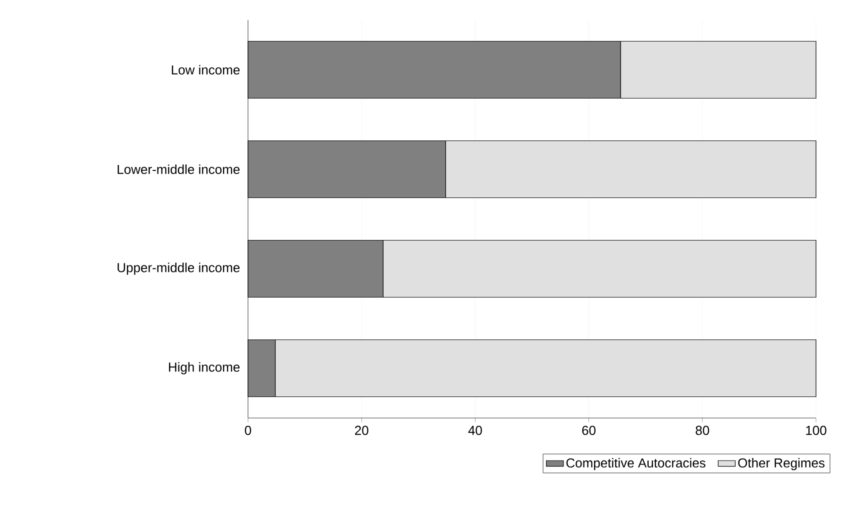  What do you see at coordinates (636, 464) in the screenshot?
I see `legend-label: Competitive Autocracies` at bounding box center [636, 464].